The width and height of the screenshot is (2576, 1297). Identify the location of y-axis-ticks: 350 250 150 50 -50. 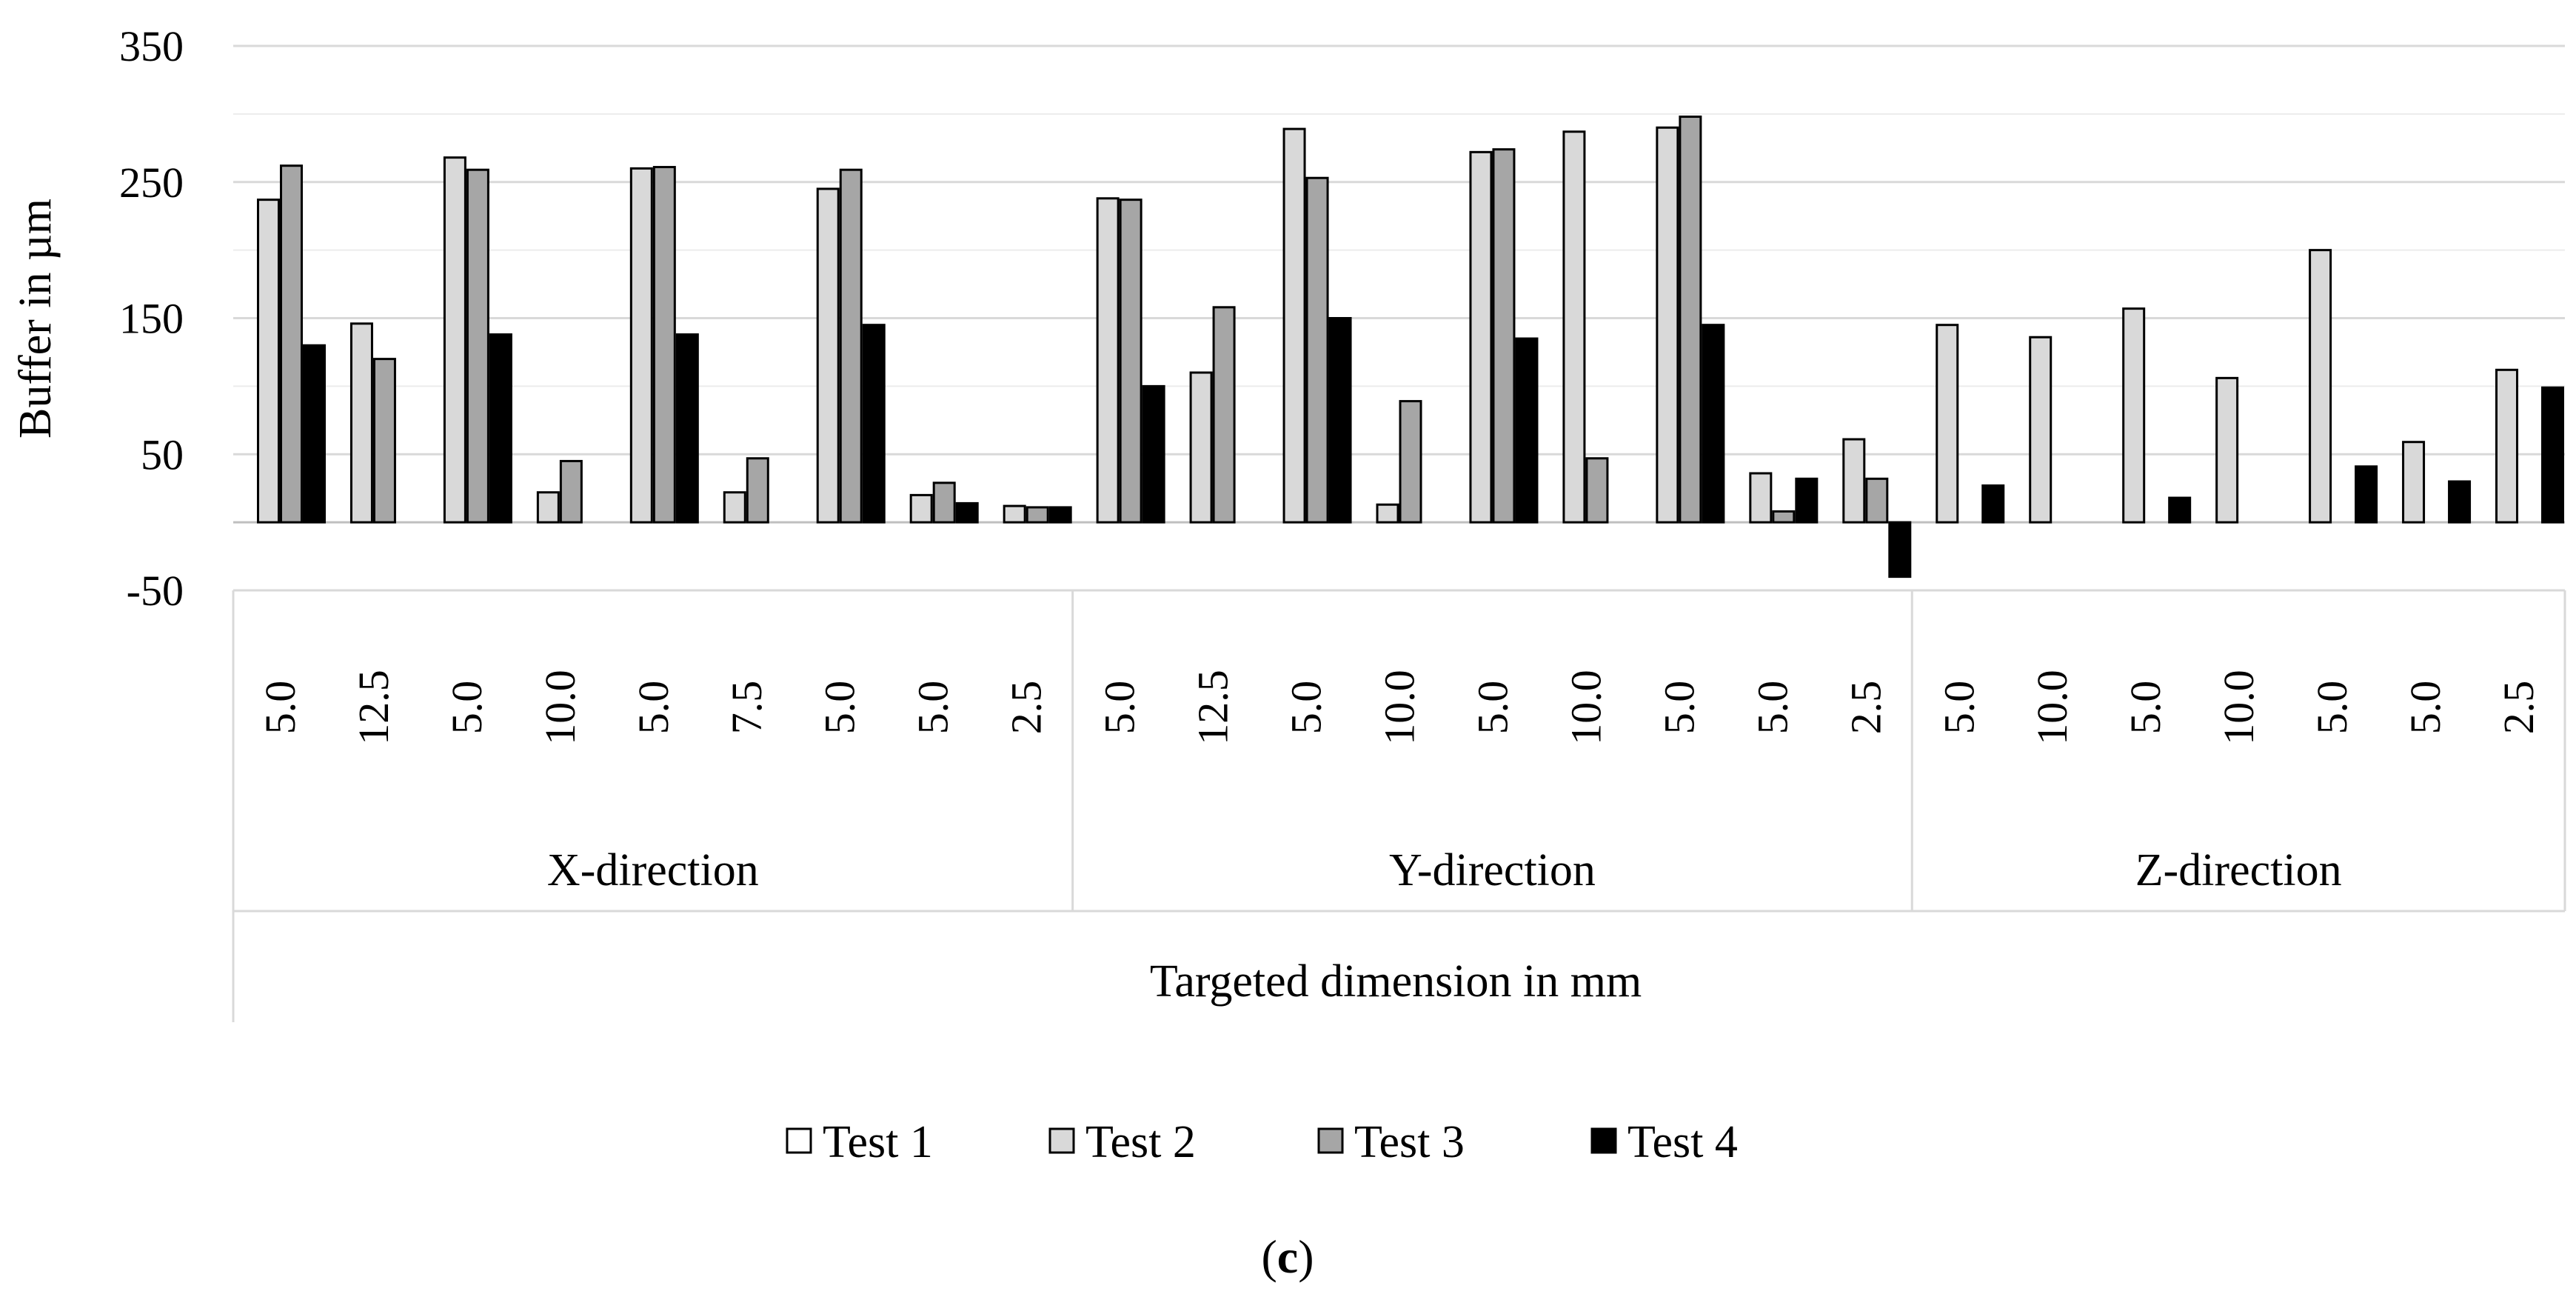
(151, 318).